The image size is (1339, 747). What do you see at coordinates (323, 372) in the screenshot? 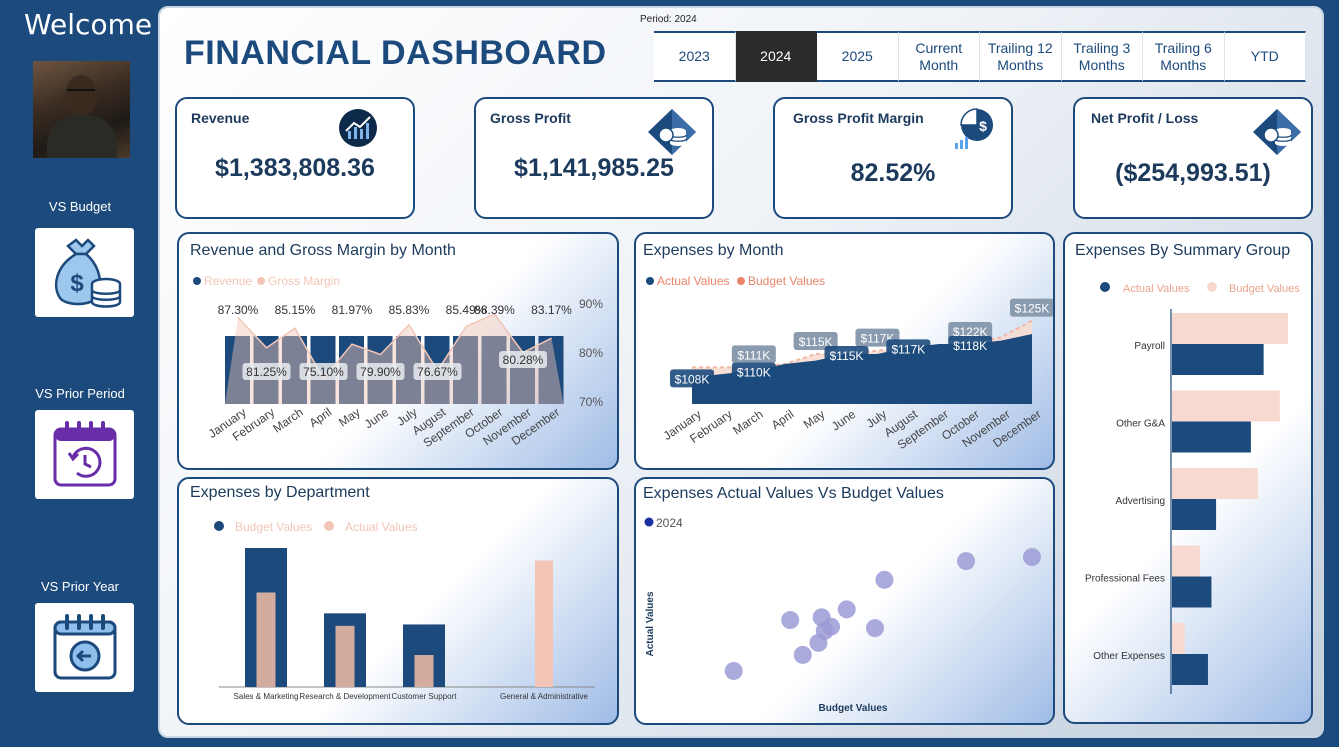
I see `margin-label: 75.10%` at bounding box center [323, 372].